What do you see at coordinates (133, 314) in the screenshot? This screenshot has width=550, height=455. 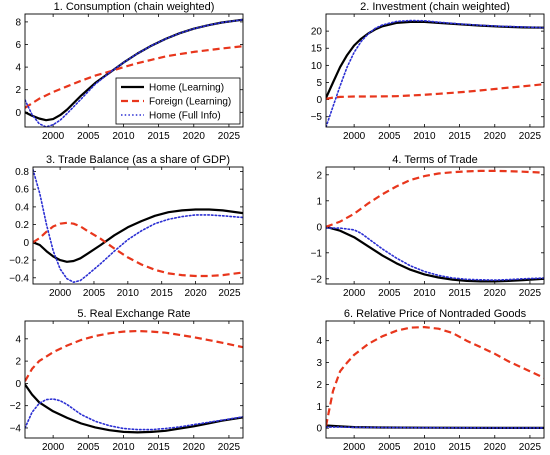 I see `panel-title: 5. Real Exchange Rate` at bounding box center [133, 314].